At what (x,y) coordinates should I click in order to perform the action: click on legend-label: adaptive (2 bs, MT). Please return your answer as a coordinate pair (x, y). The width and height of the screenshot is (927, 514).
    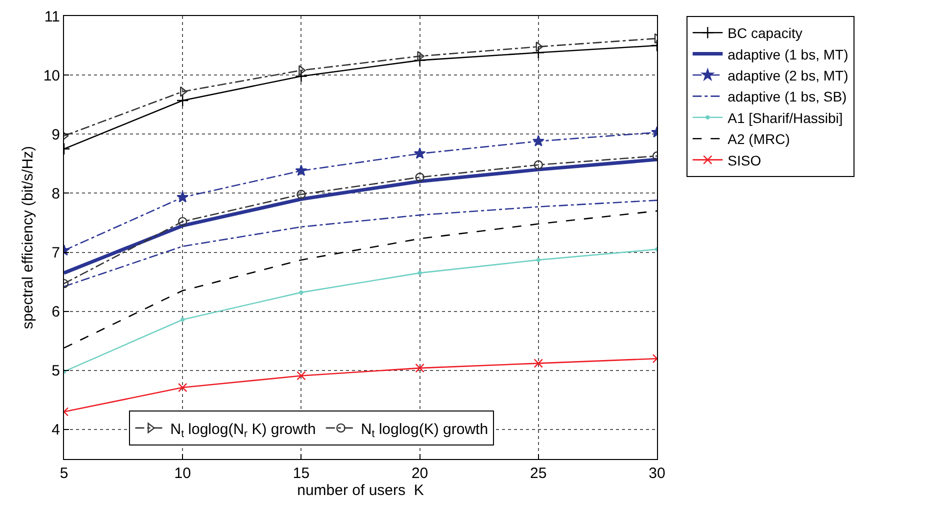
    Looking at the image, I should click on (788, 75).